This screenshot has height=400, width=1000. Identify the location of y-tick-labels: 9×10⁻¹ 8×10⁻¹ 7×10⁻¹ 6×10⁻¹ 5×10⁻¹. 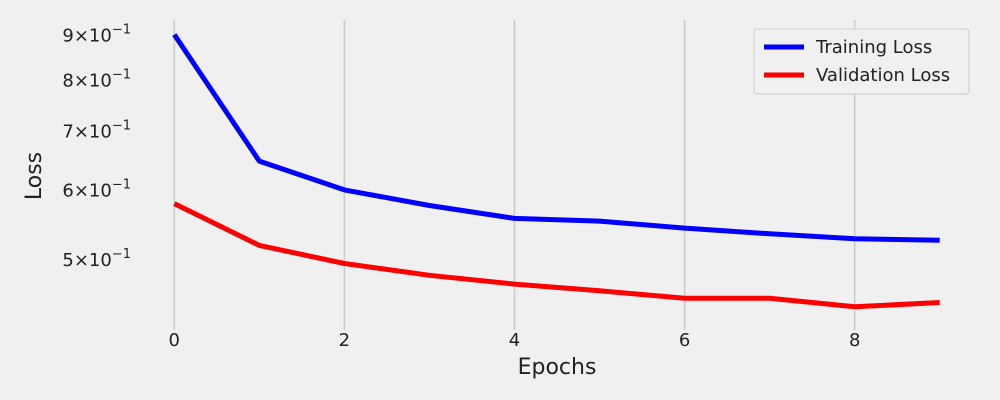
(96, 147).